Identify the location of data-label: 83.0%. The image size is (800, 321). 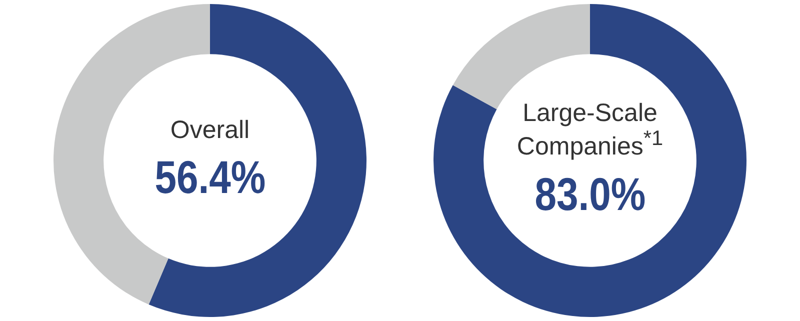
(590, 193).